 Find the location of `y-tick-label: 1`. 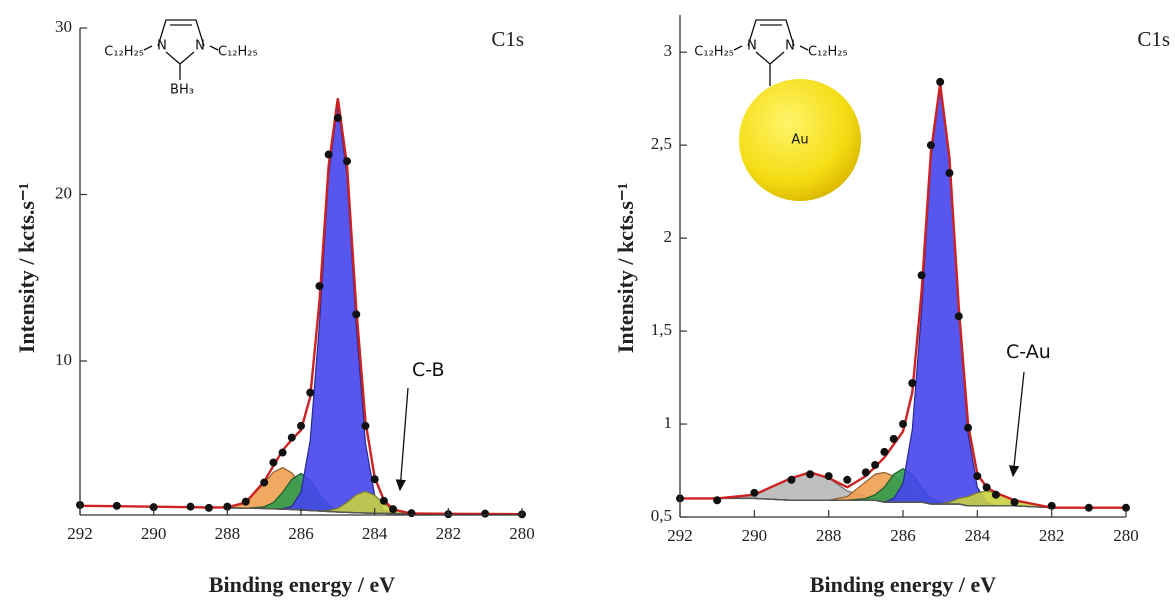

y-tick-label: 1 is located at coordinates (668, 422).